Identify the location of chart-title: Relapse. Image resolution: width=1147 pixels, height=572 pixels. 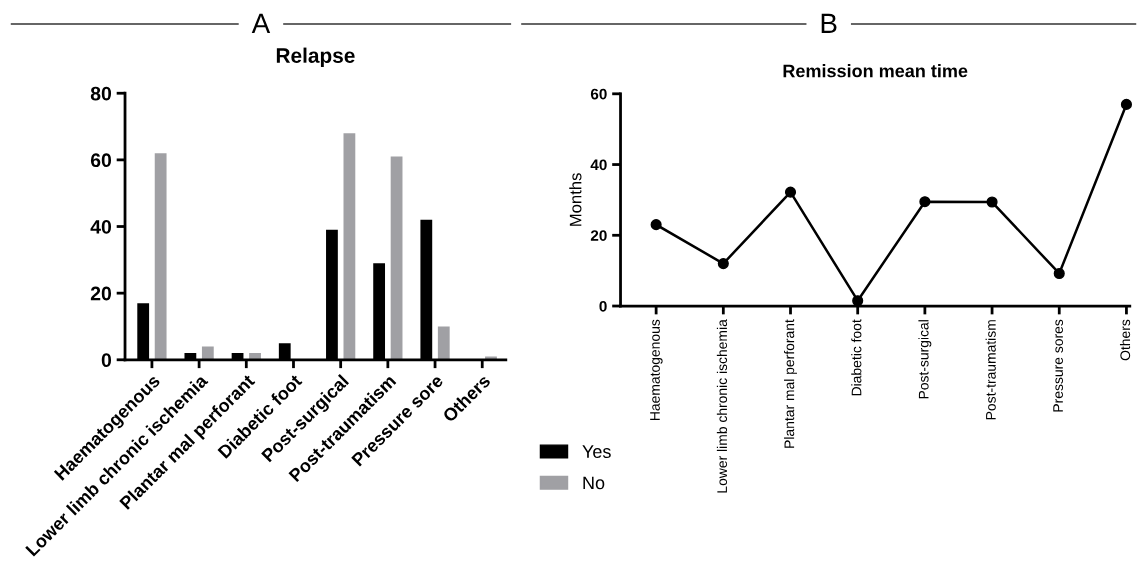
(315, 57).